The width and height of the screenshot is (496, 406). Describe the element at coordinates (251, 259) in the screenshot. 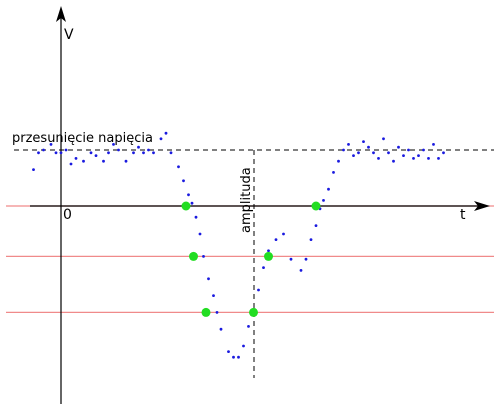

I see `crossing-markers` at that location.